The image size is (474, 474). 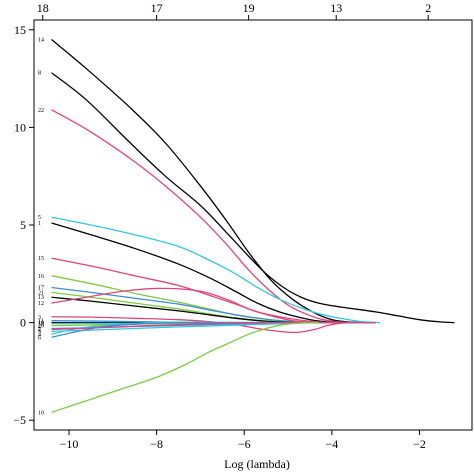 What do you see at coordinates (39, 224) in the screenshot?
I see `series-label-1: 1` at bounding box center [39, 224].